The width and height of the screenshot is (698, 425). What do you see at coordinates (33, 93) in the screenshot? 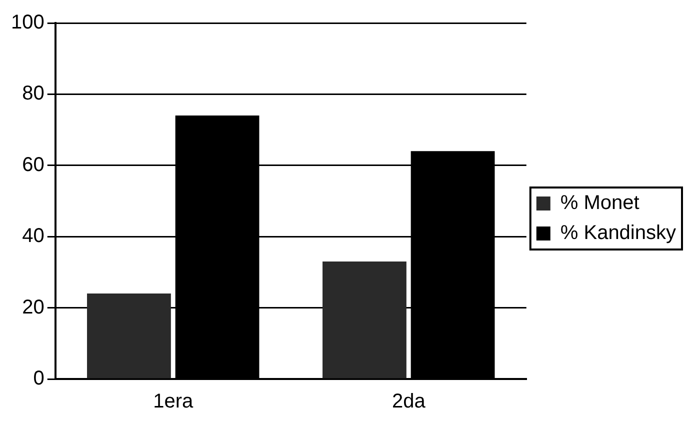
I see `y-tick-label: 80` at bounding box center [33, 93].